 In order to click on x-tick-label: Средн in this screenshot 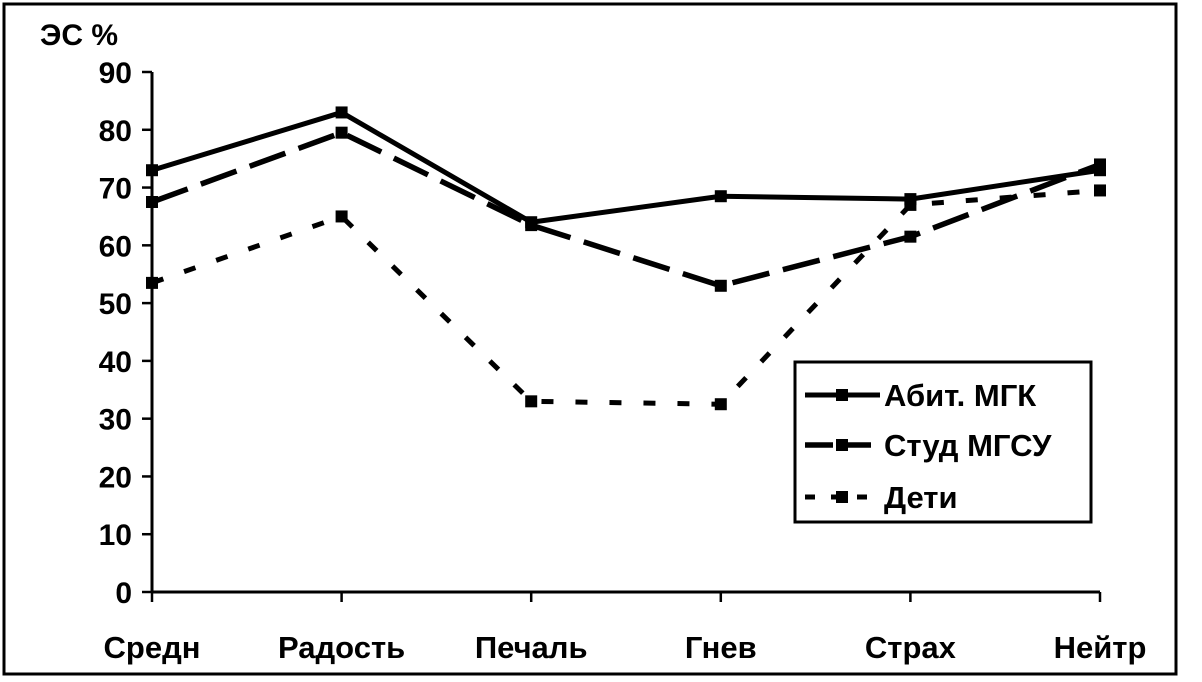, I will do `click(152, 647)`.